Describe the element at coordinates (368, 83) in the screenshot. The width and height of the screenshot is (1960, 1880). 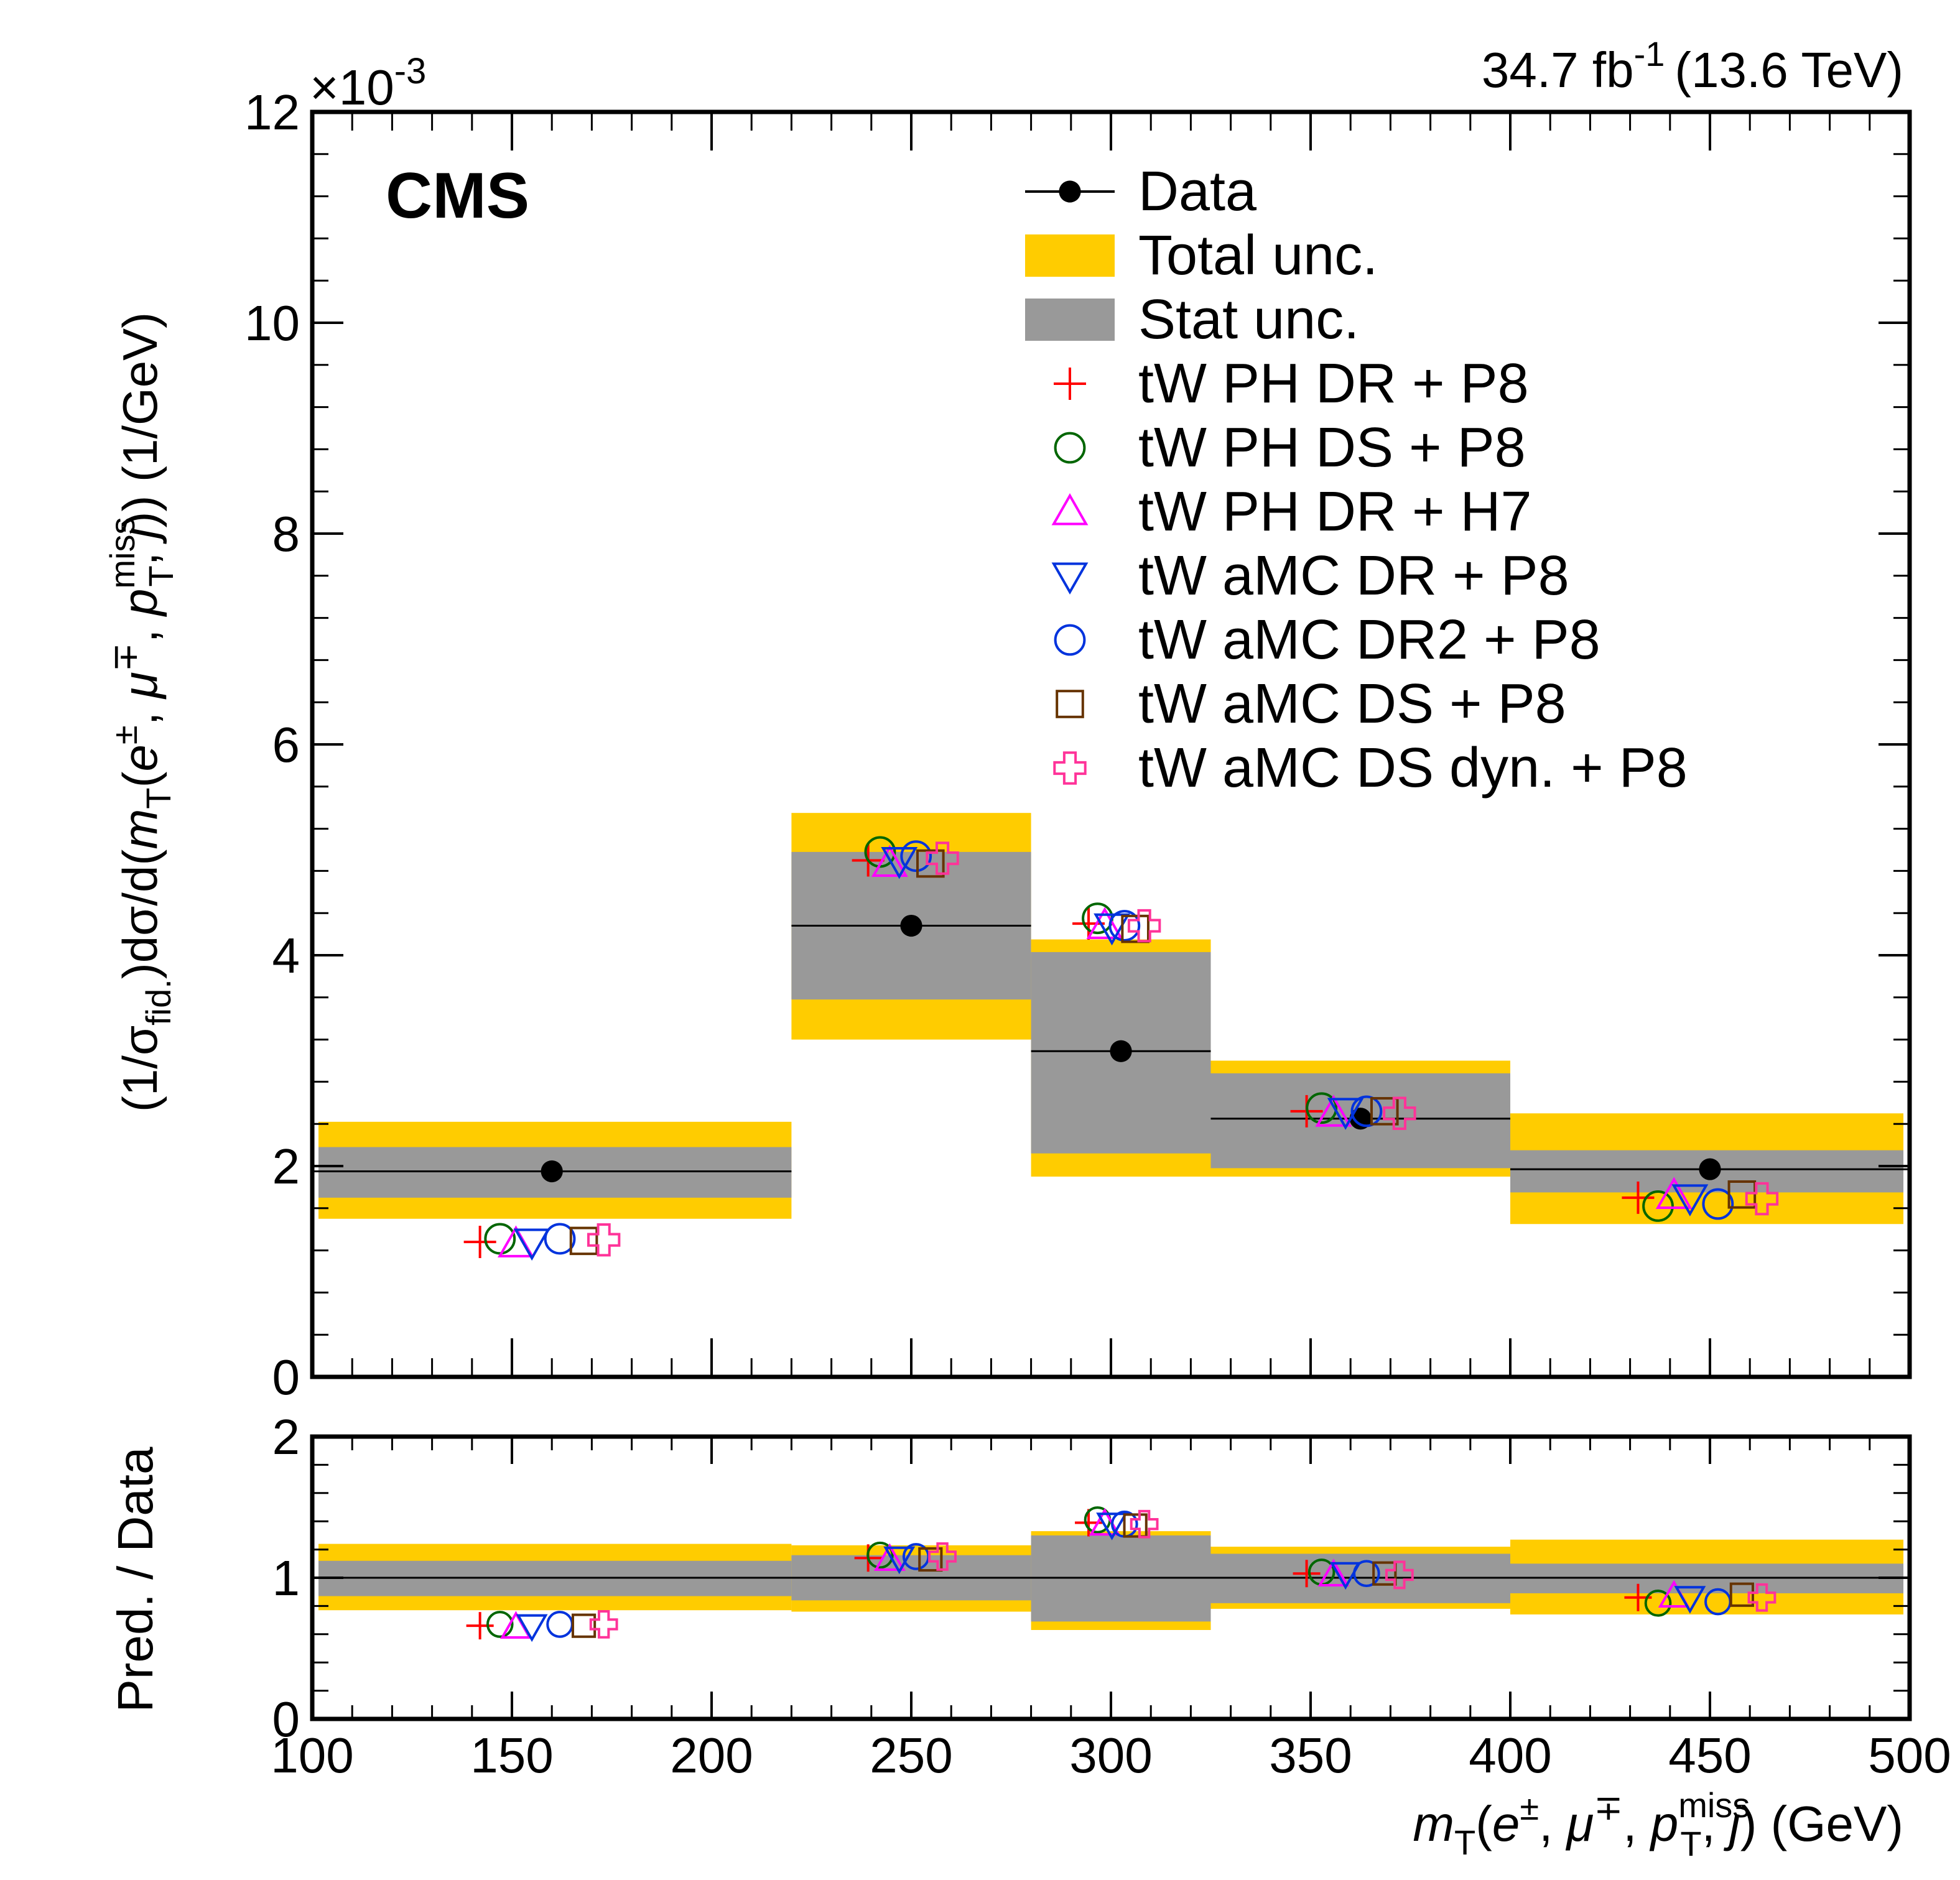
I see `exponent-label: ×10⁻³` at that location.